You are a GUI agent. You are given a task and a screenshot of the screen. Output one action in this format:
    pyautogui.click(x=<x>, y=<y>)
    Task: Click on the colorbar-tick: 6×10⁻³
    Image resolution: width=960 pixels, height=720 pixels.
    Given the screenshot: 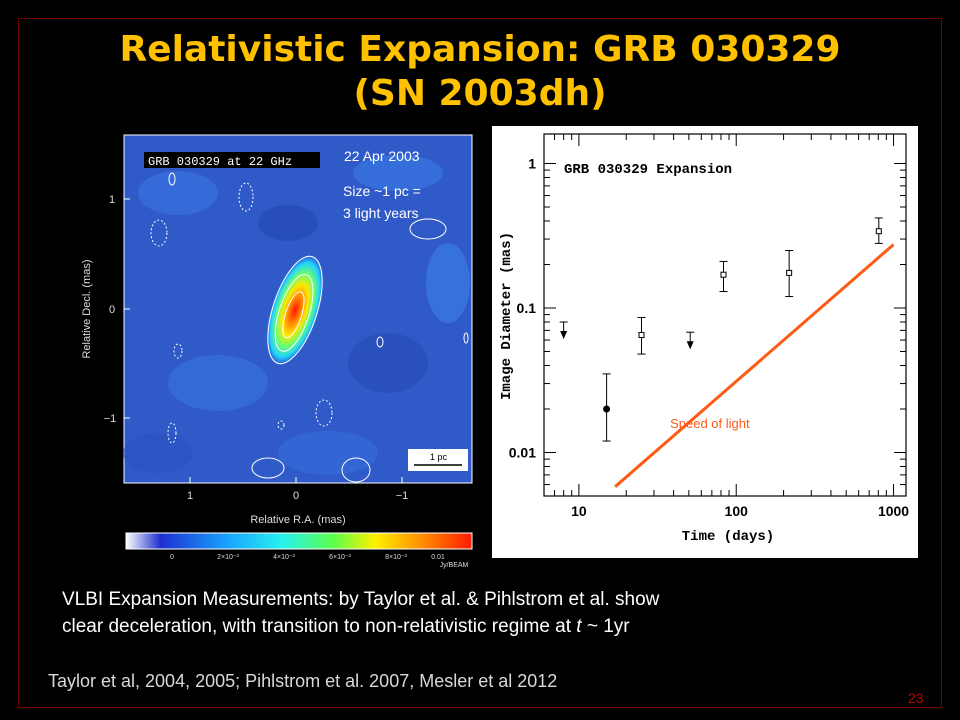 What is the action you would take?
    pyautogui.click(x=340, y=557)
    